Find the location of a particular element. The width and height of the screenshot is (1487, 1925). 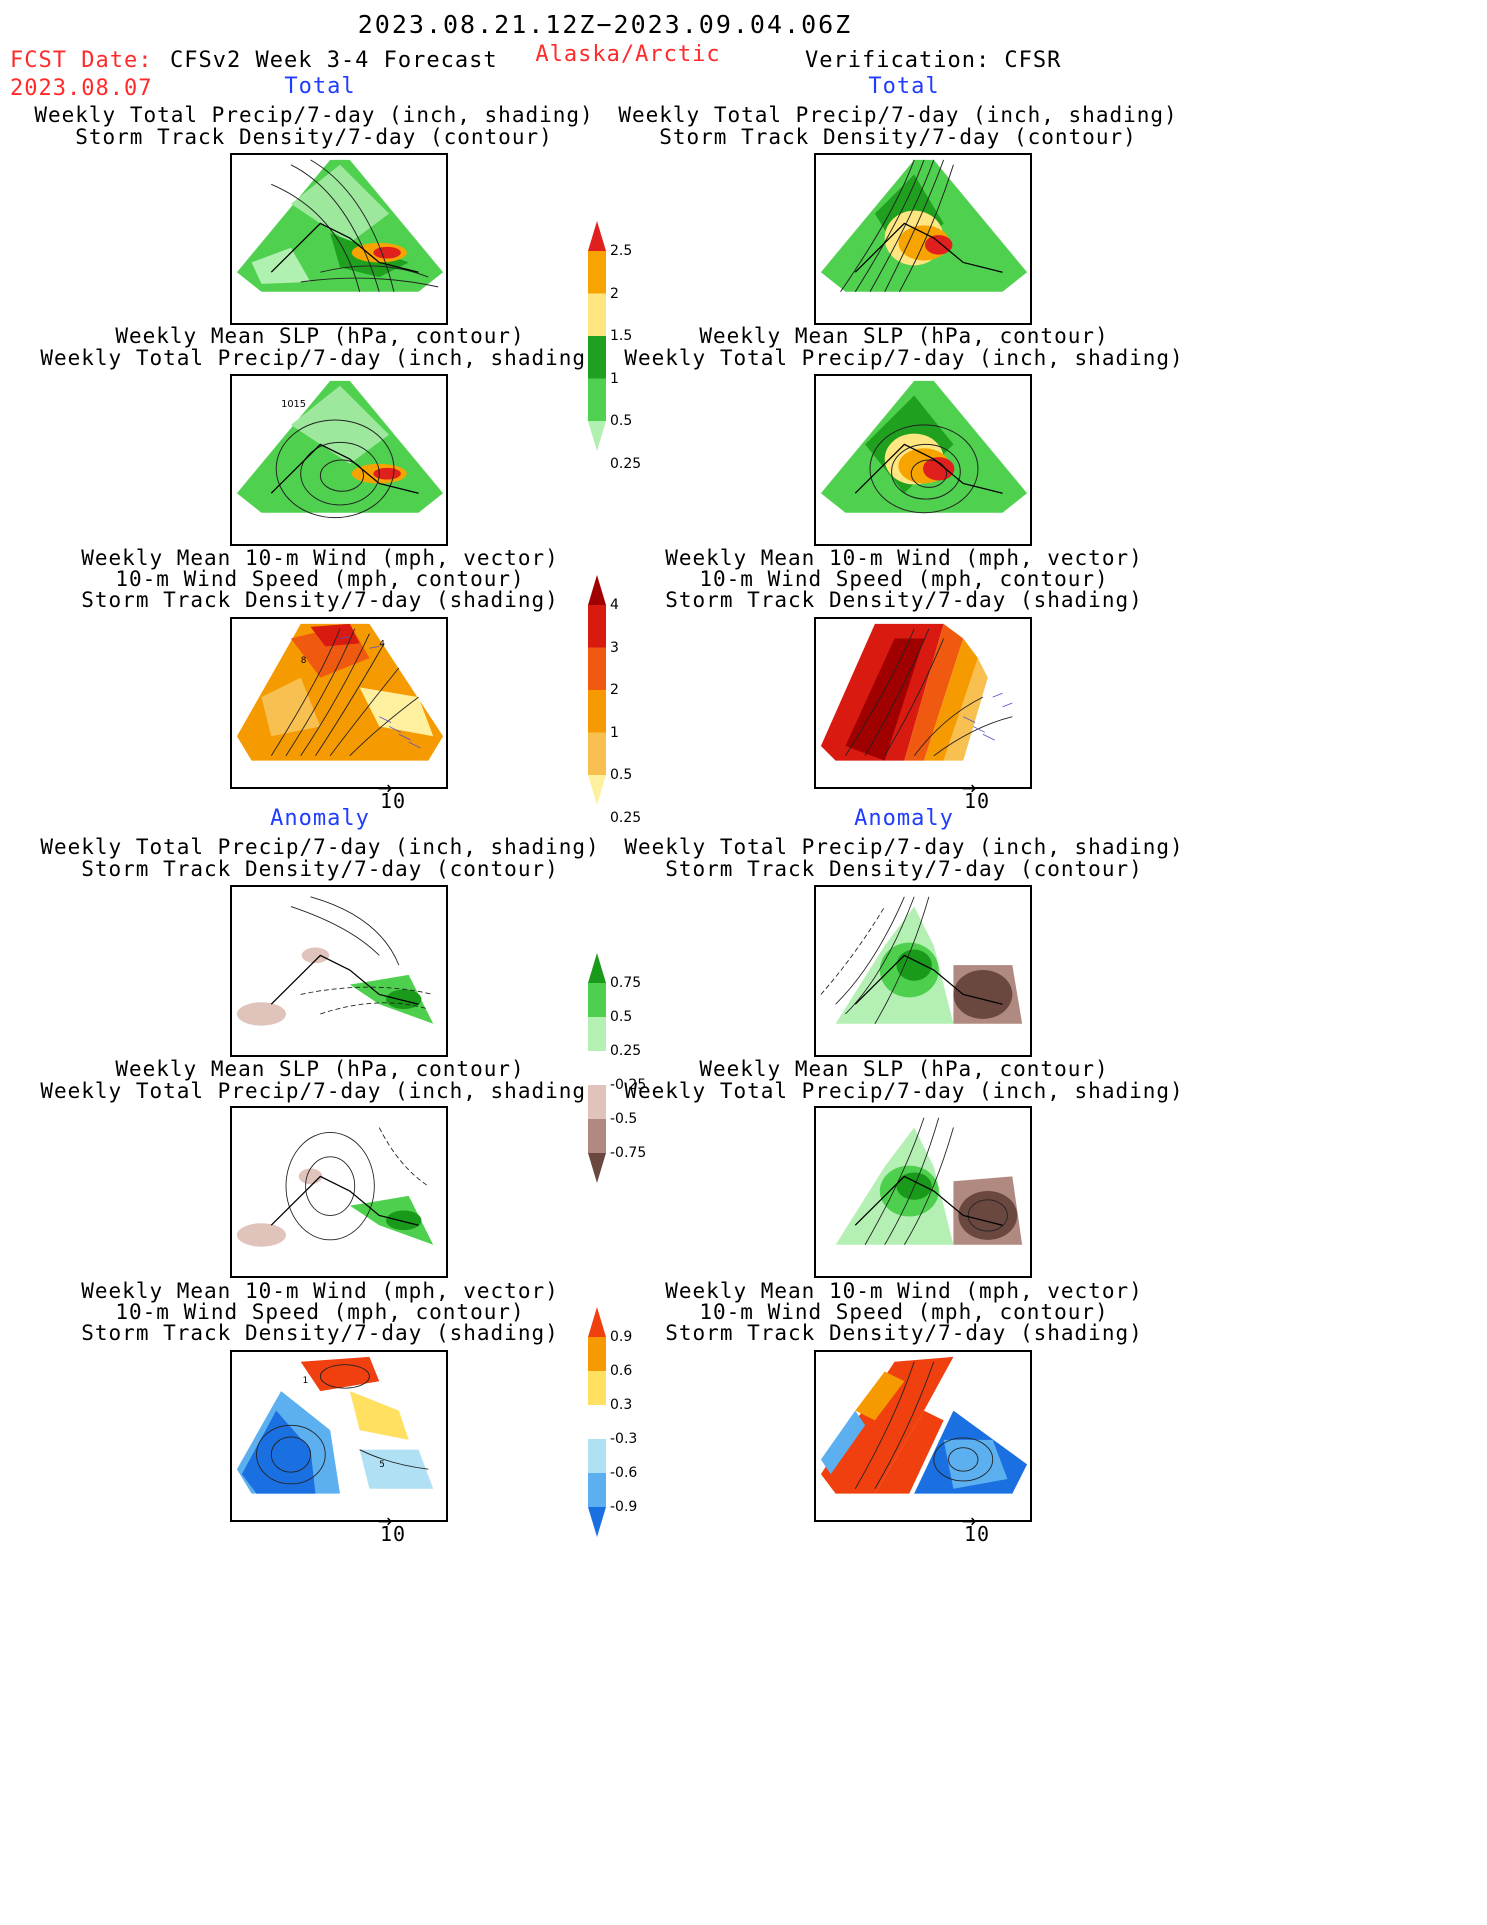

map-panel-total-wind-fcst: 4 8 is located at coordinates (339, 703).